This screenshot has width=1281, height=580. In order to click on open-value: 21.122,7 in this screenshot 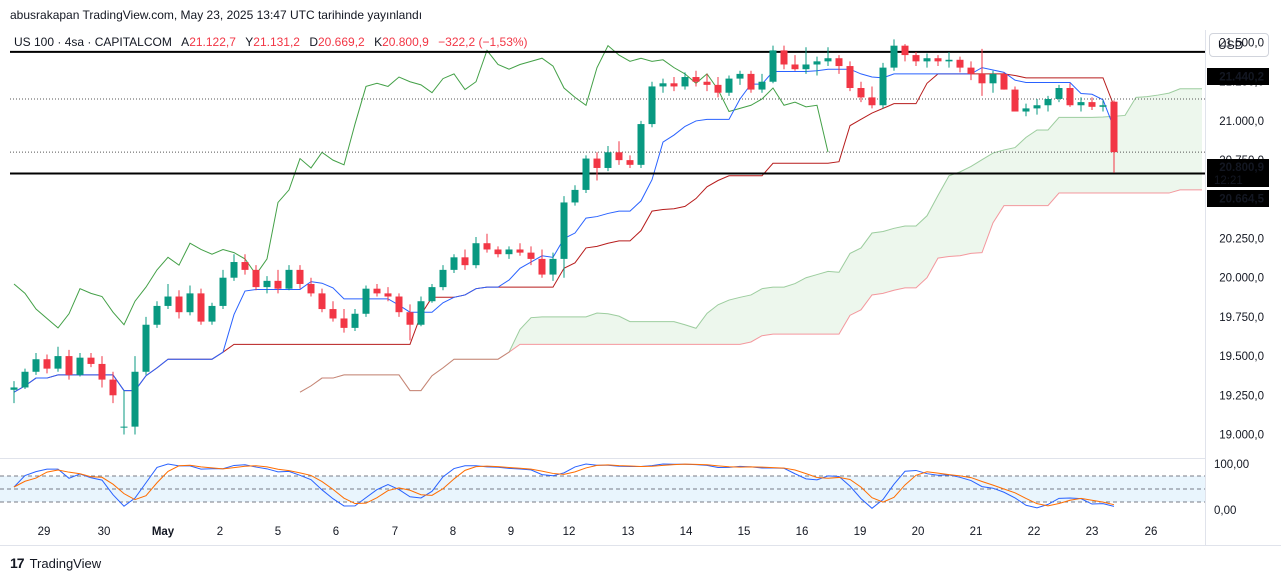, I will do `click(212, 42)`.